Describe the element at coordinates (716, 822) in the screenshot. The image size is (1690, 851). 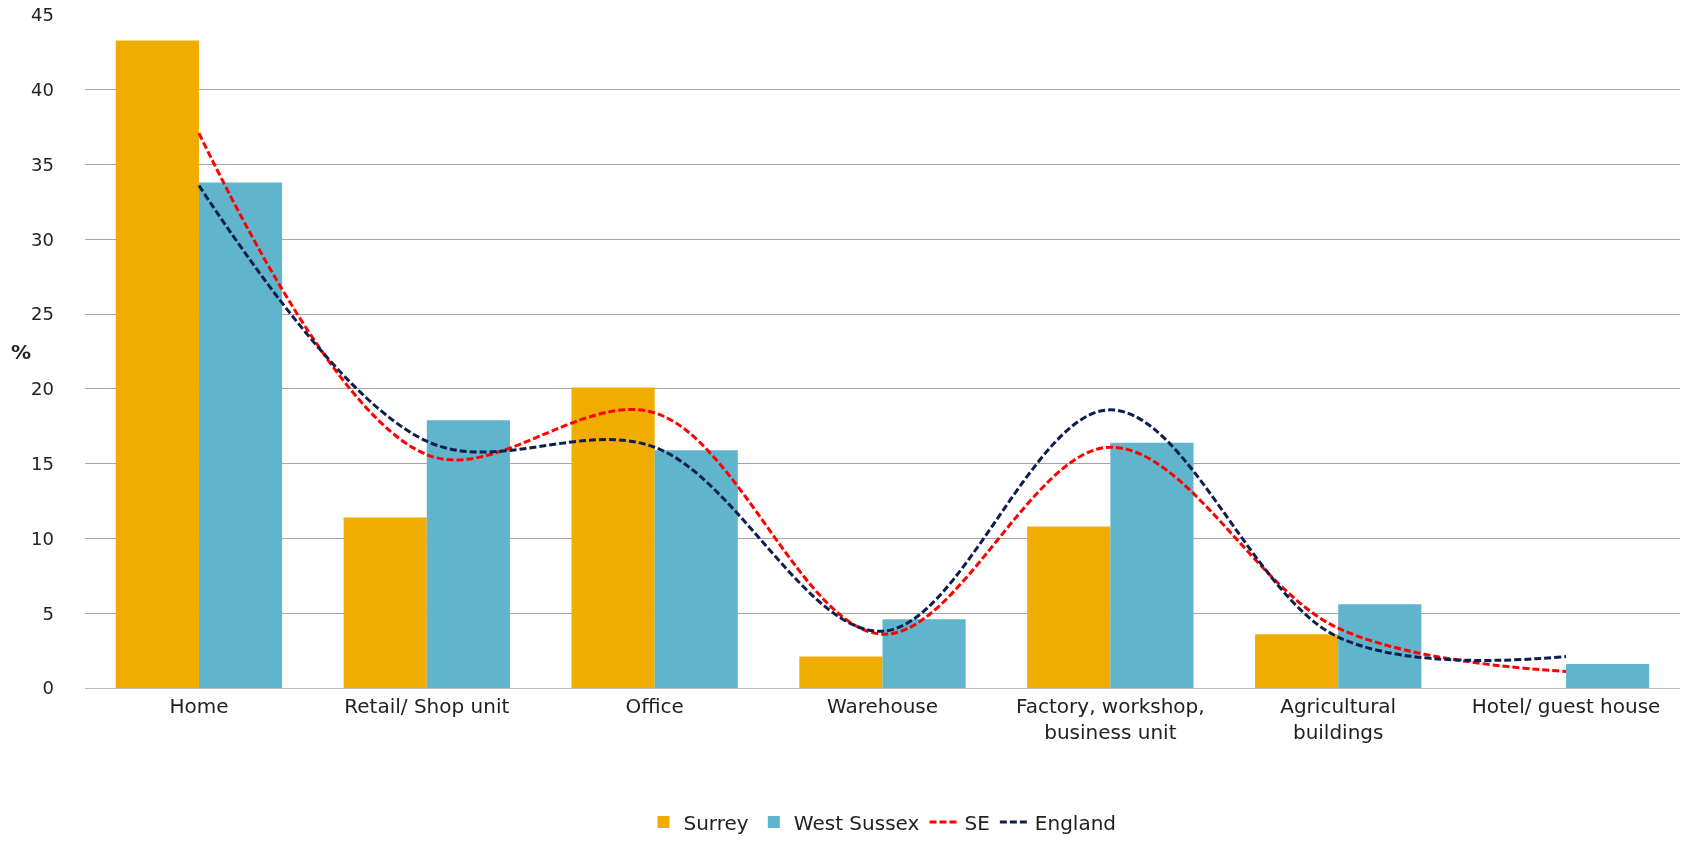
I see `legend-label: Surrey` at that location.